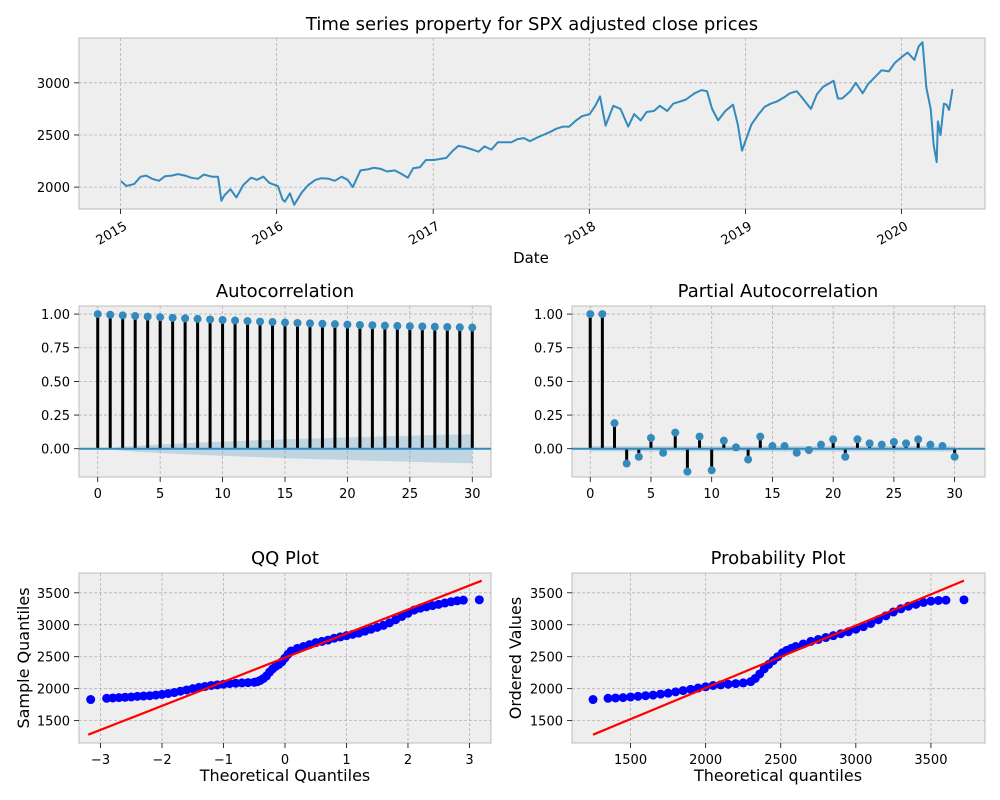 The image size is (1000, 800). What do you see at coordinates (546, 658) in the screenshot?
I see `probplot-ytick-label: 2500` at bounding box center [546, 658].